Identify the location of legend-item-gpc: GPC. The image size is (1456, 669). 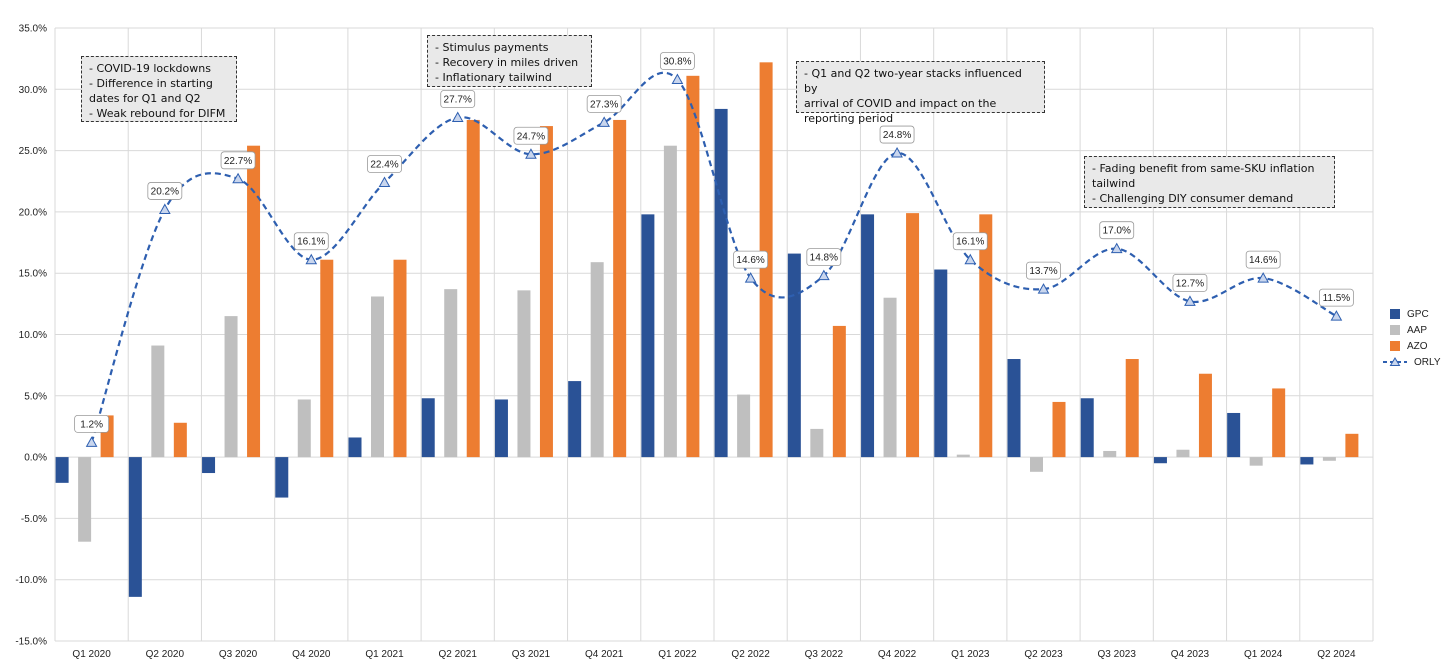
(1415, 314).